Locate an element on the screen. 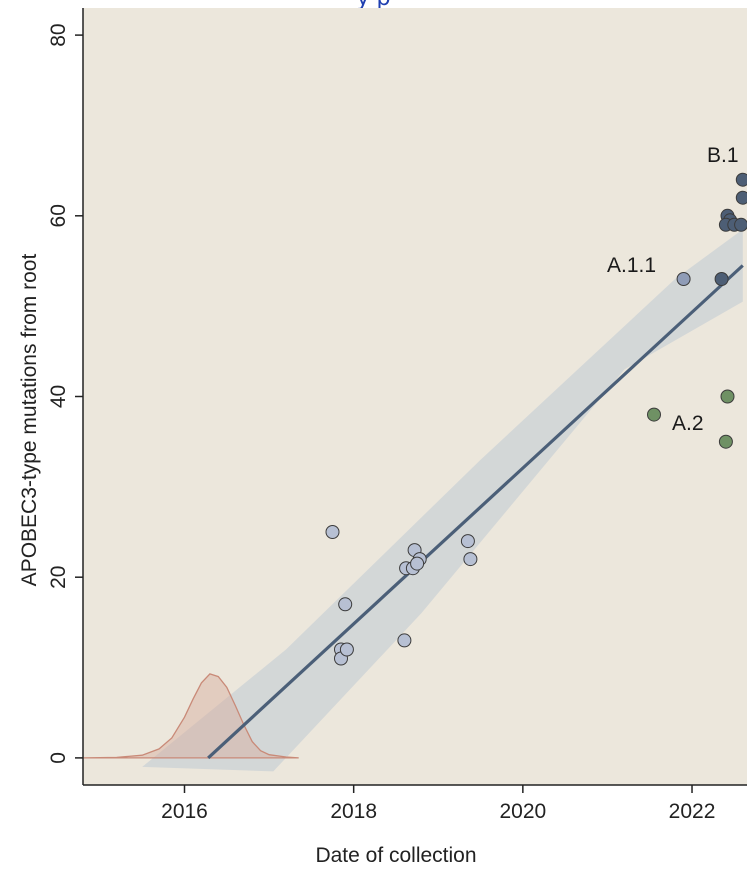  chart-title: y p is located at coordinates (373, 5).